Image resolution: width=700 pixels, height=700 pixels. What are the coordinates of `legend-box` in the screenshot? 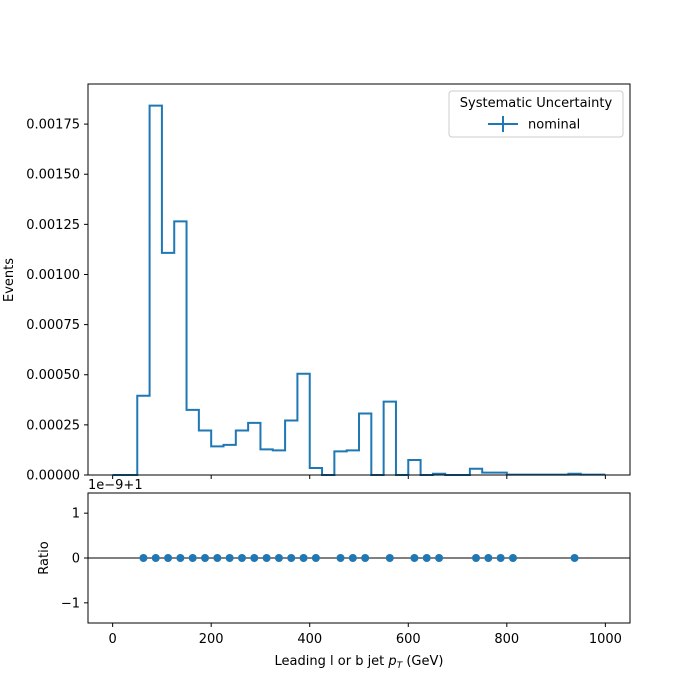 It's located at (536, 114).